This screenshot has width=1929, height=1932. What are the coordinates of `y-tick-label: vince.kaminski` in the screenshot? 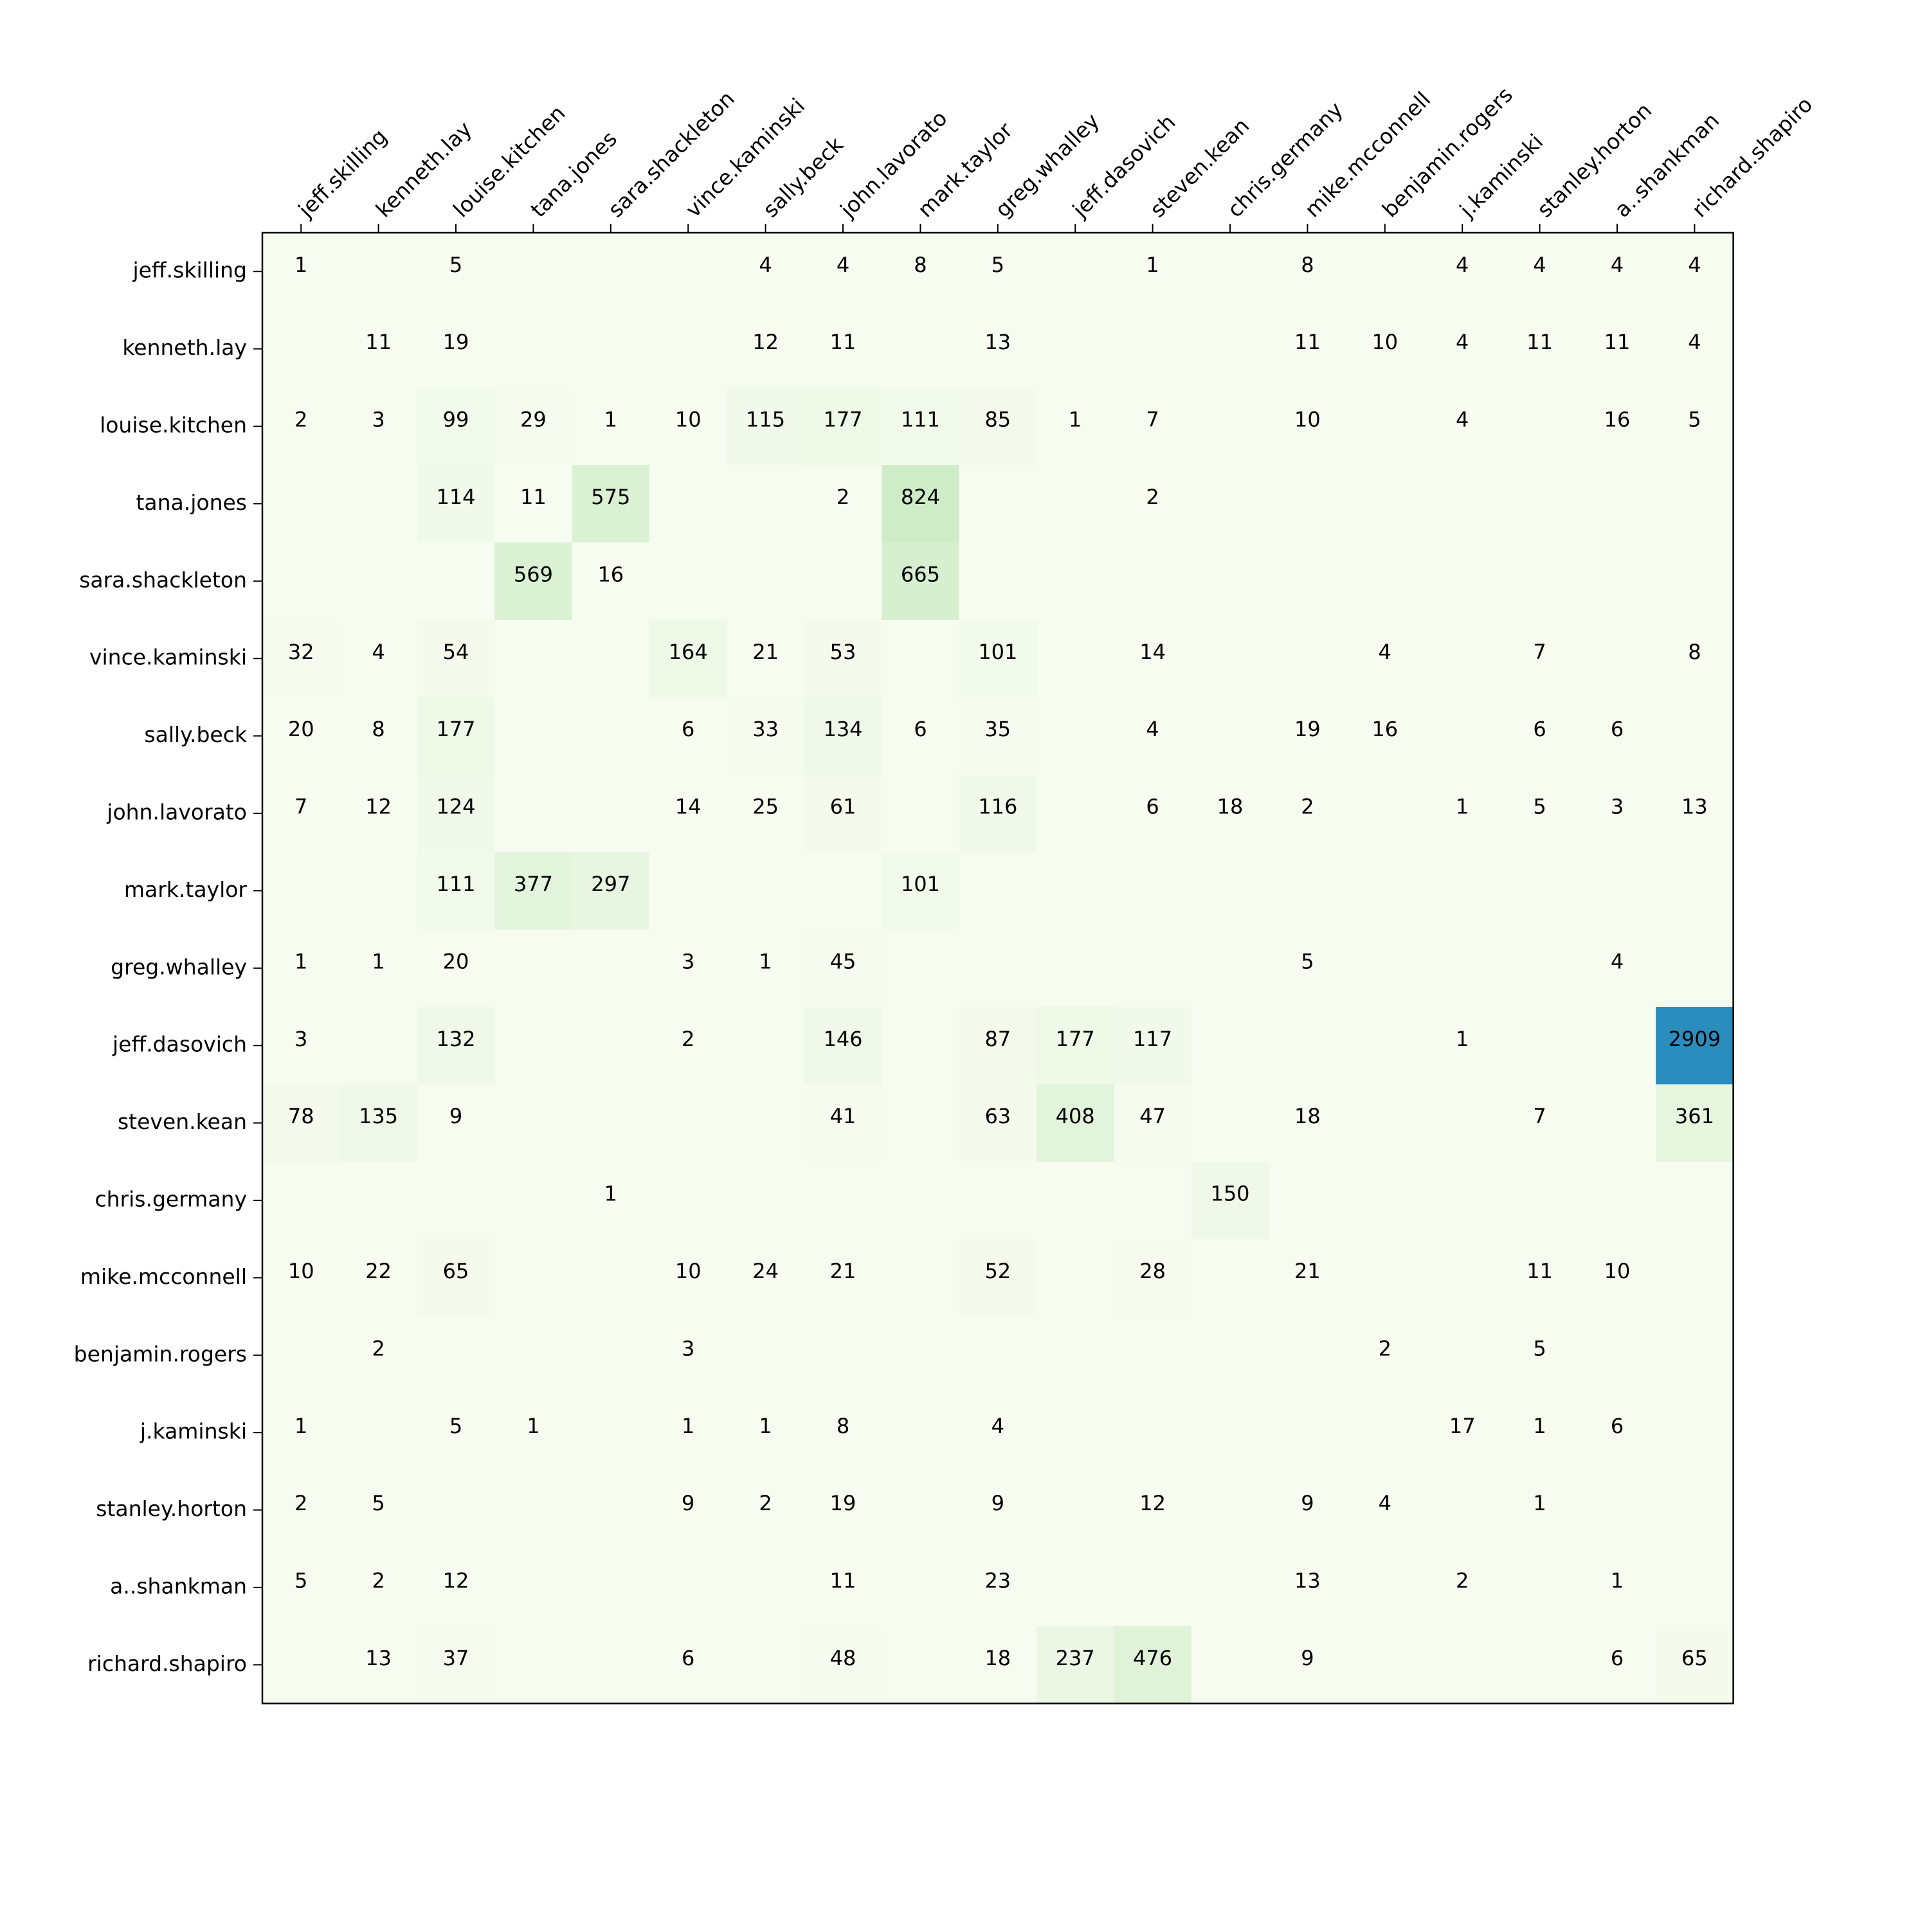 It's located at (168, 657).